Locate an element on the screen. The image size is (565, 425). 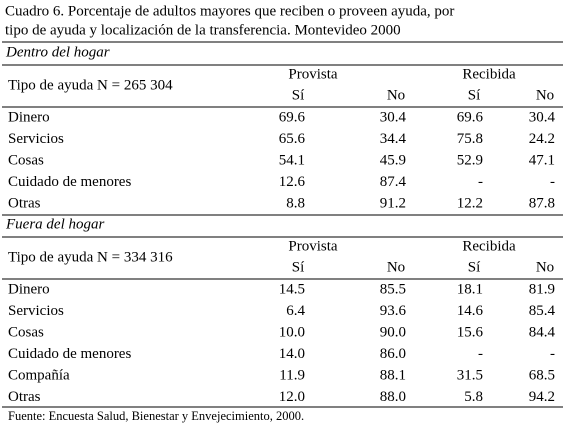
section-title: Fuera del hogar is located at coordinates (54, 224).